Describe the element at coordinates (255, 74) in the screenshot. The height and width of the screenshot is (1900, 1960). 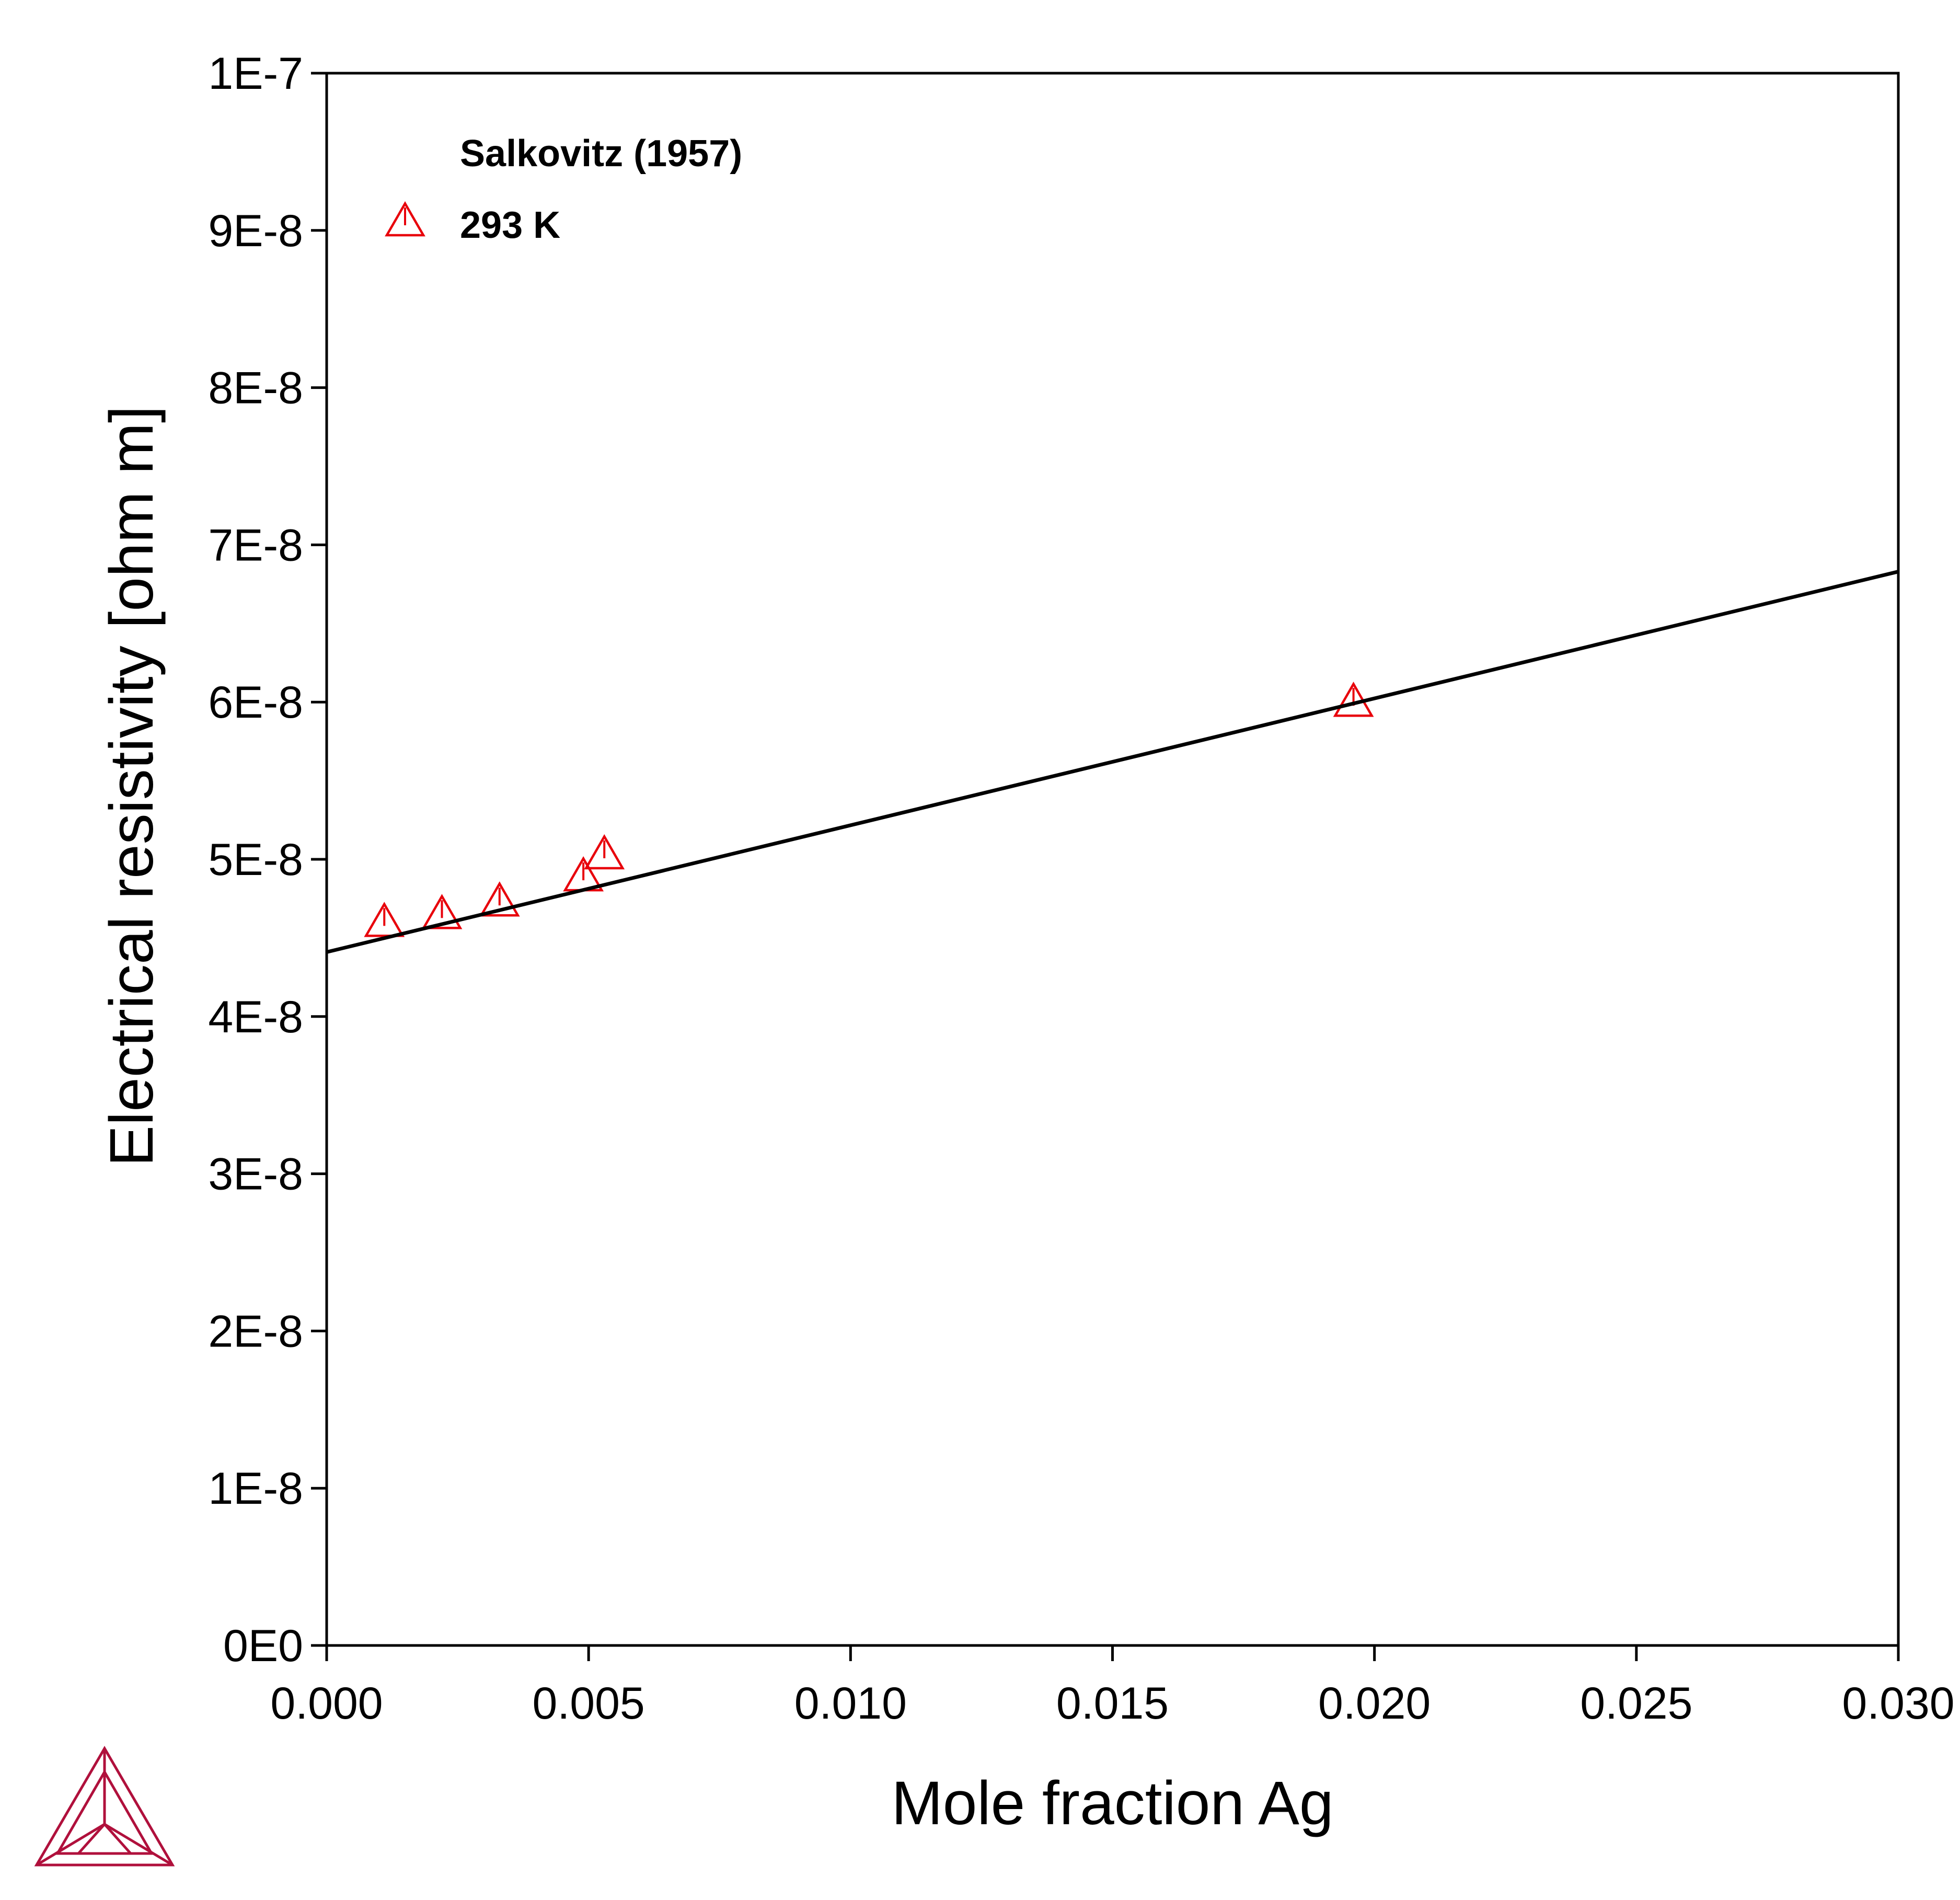
I see `y-tick-label: 1E-7` at that location.